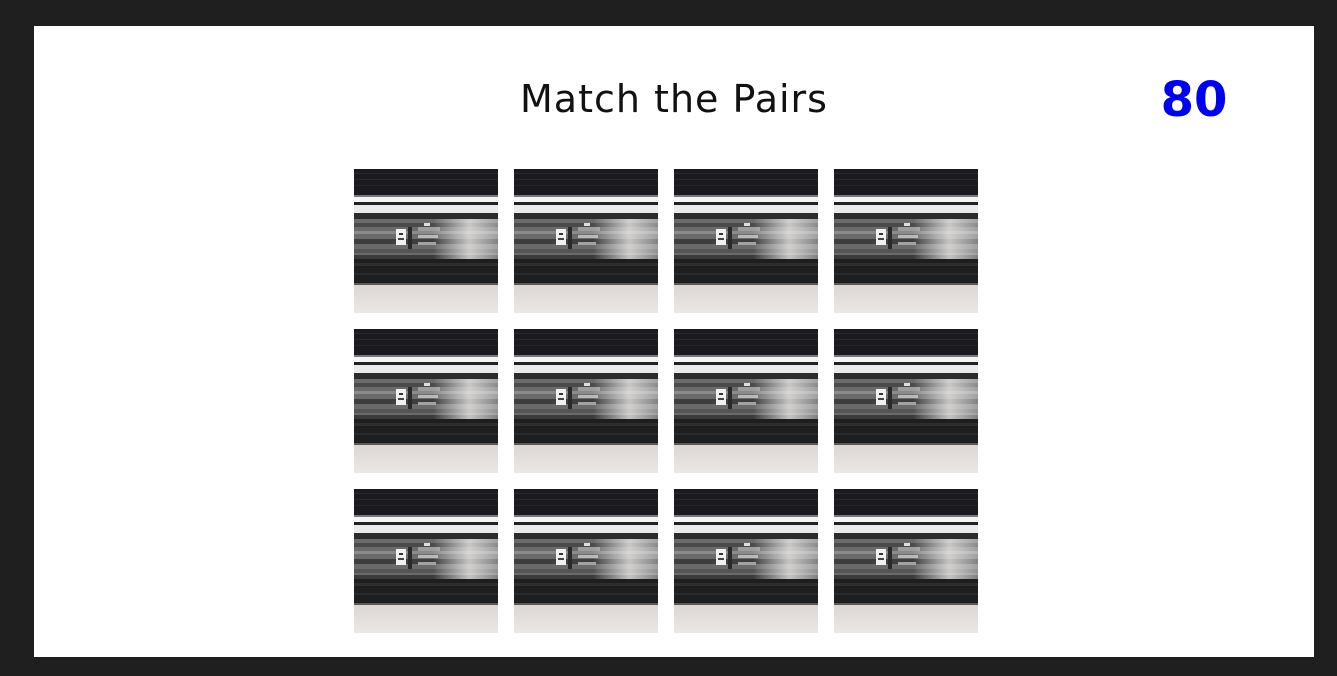 The image size is (1337, 676). I want to click on score-counter: 80, so click(1194, 100).